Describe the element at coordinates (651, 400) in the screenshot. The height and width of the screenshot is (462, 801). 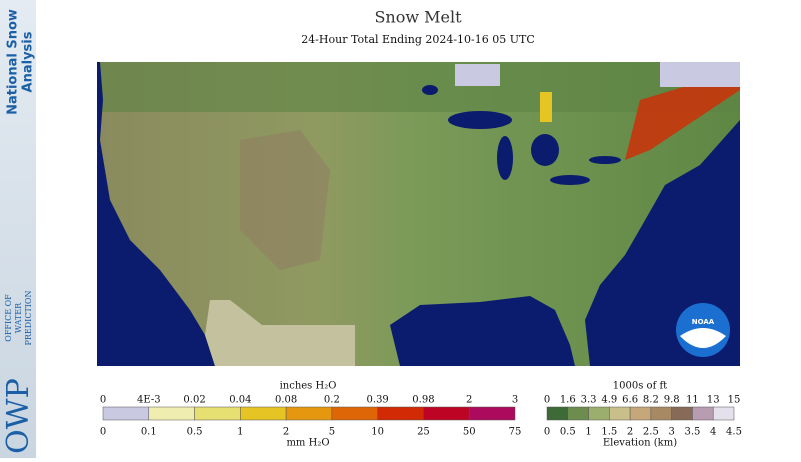
I see `legend-label: 8.2` at that location.